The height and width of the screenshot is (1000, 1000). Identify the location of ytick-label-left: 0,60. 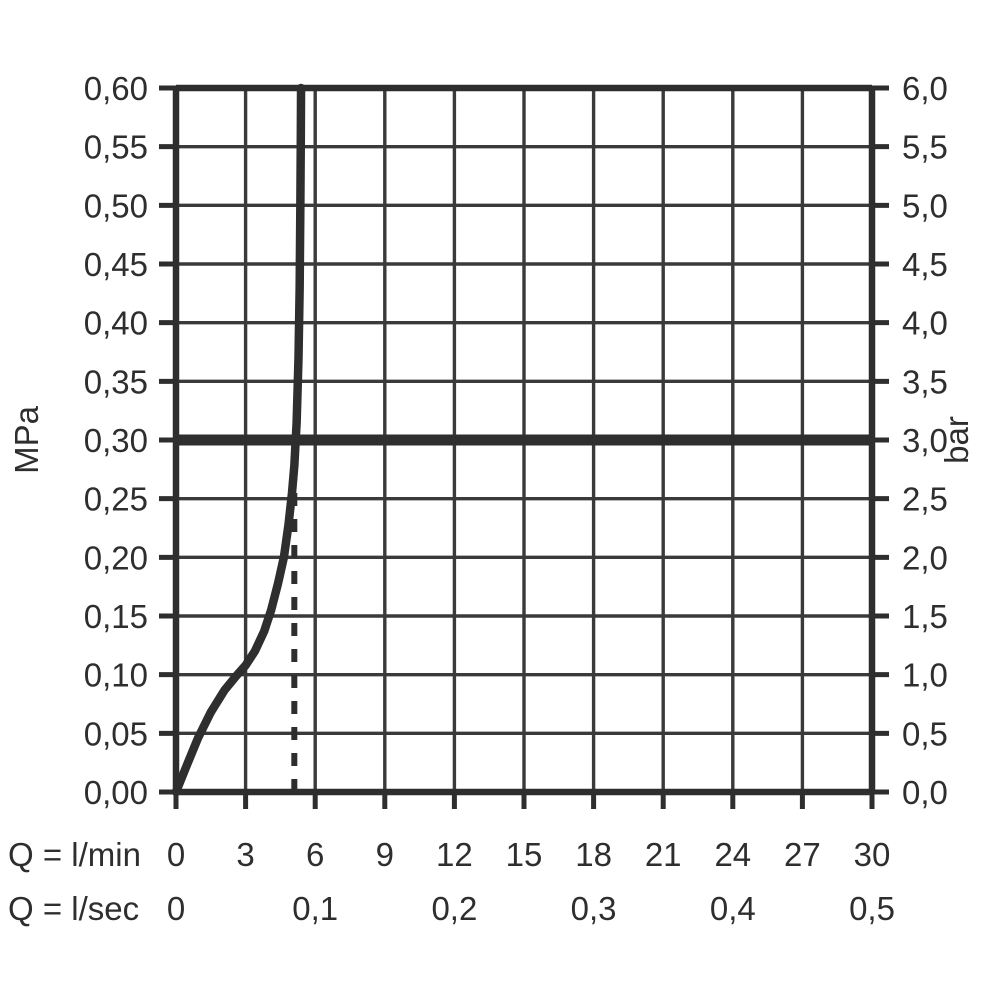
(116, 88).